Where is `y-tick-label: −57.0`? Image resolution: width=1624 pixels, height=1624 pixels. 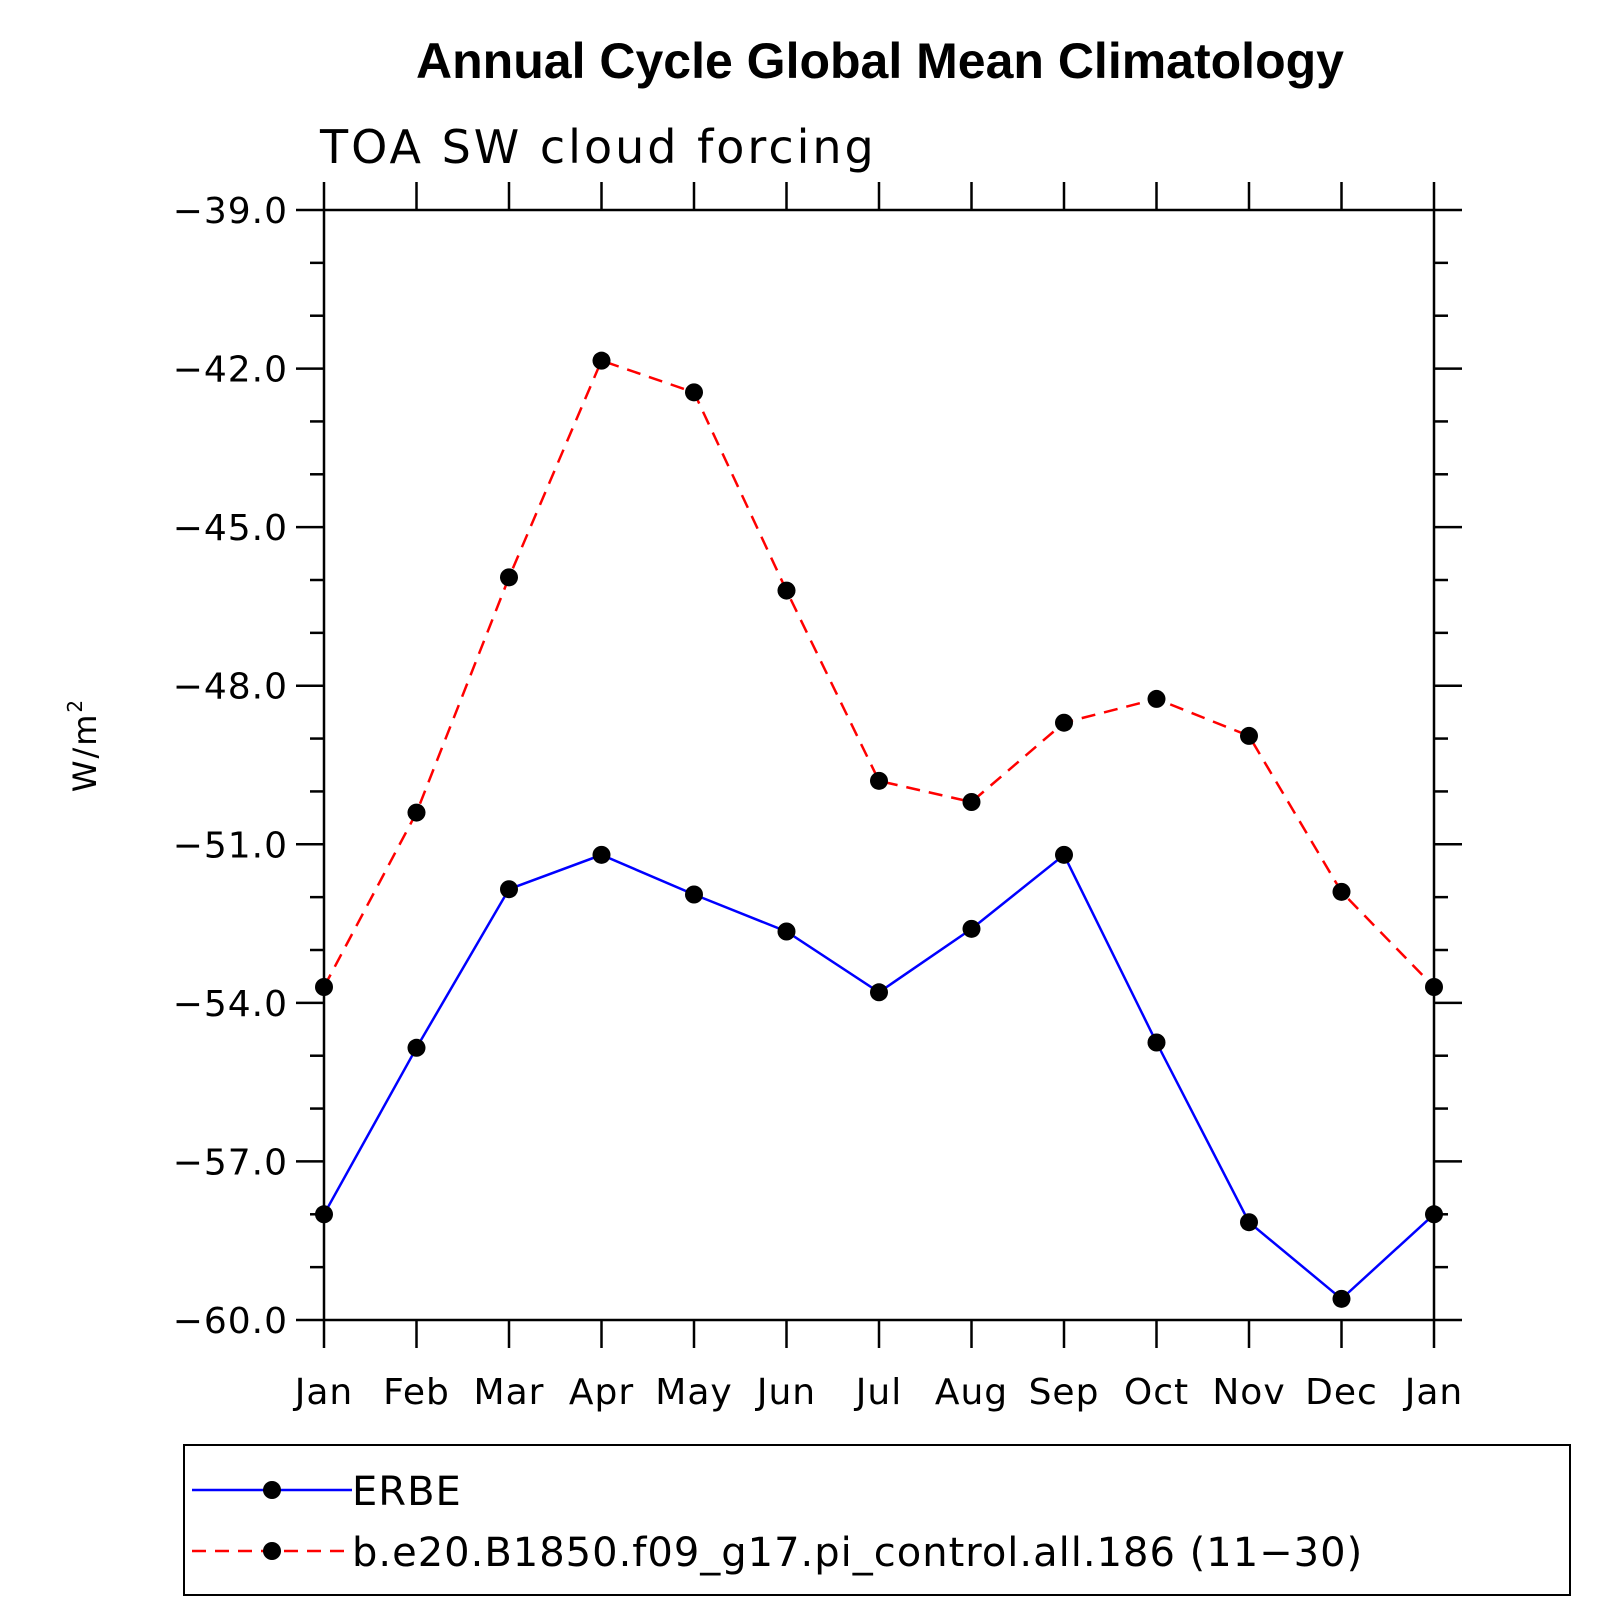 y-tick-label: −57.0 is located at coordinates (230, 1162).